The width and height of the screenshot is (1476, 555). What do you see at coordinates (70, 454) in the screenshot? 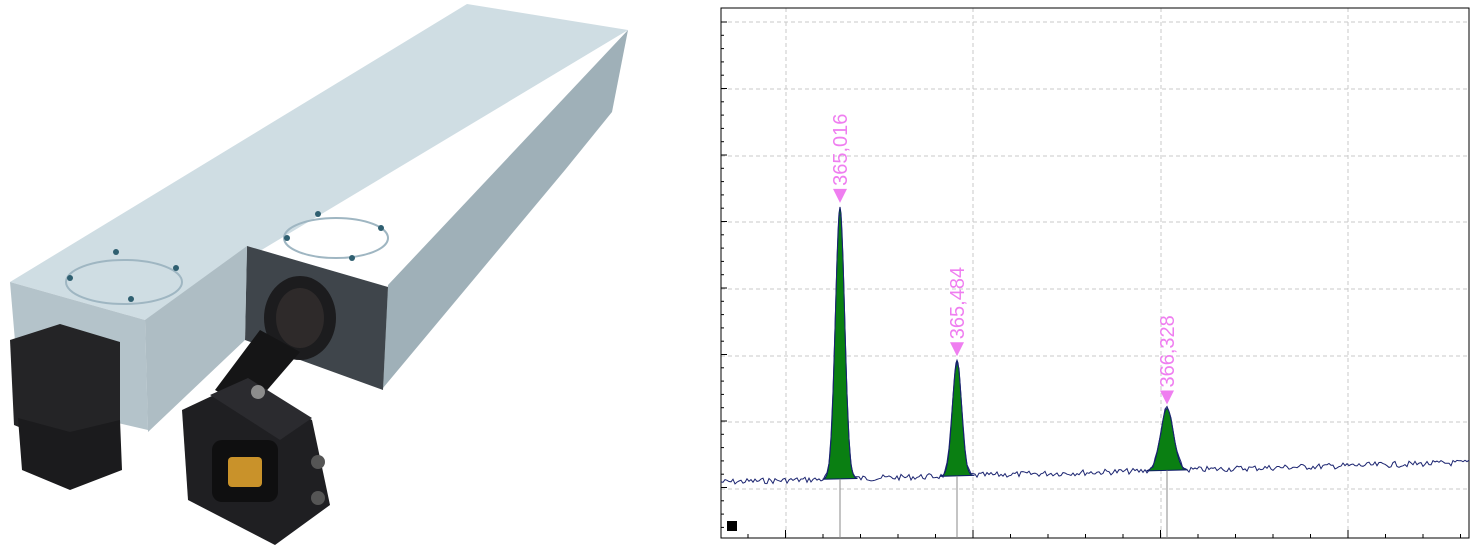
I see `motor-block-base` at bounding box center [70, 454].